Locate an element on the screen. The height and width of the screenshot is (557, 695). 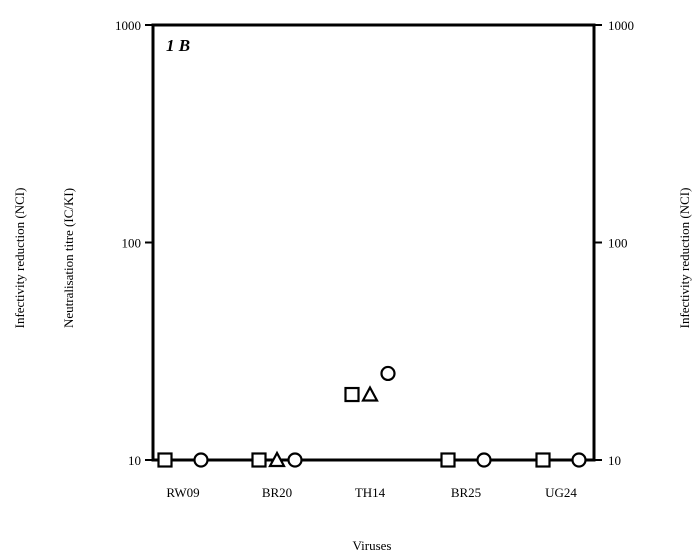
circle-marker-br25 is located at coordinates (484, 460).